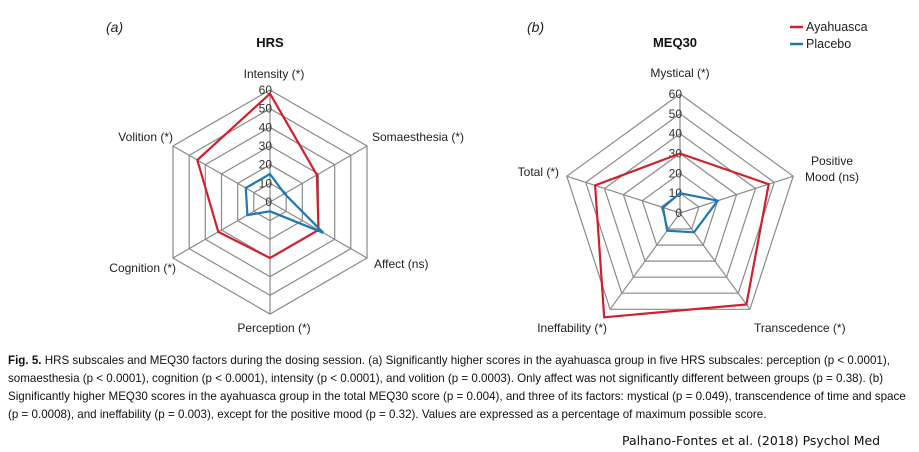  What do you see at coordinates (273, 328) in the screenshot?
I see `chart-hrs-axis-label-perception: Perception (*)` at bounding box center [273, 328].